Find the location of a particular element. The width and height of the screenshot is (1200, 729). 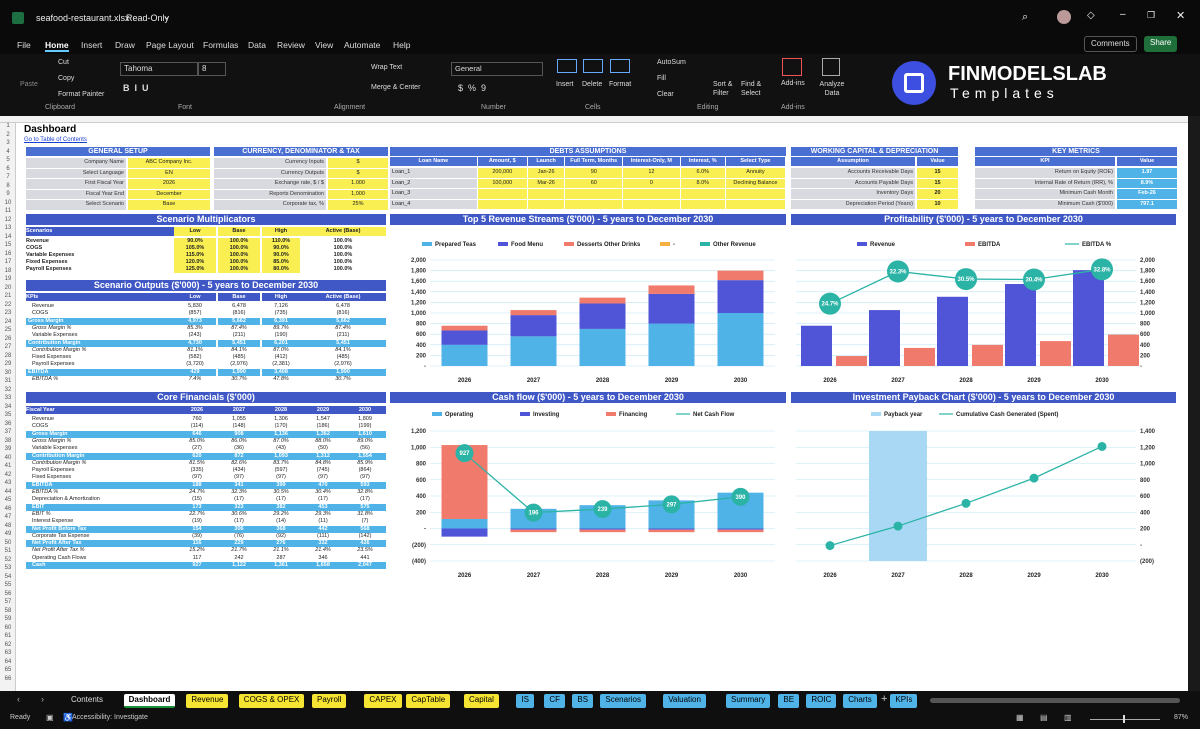

debts-cell: 200,000 is located at coordinates (502, 173).